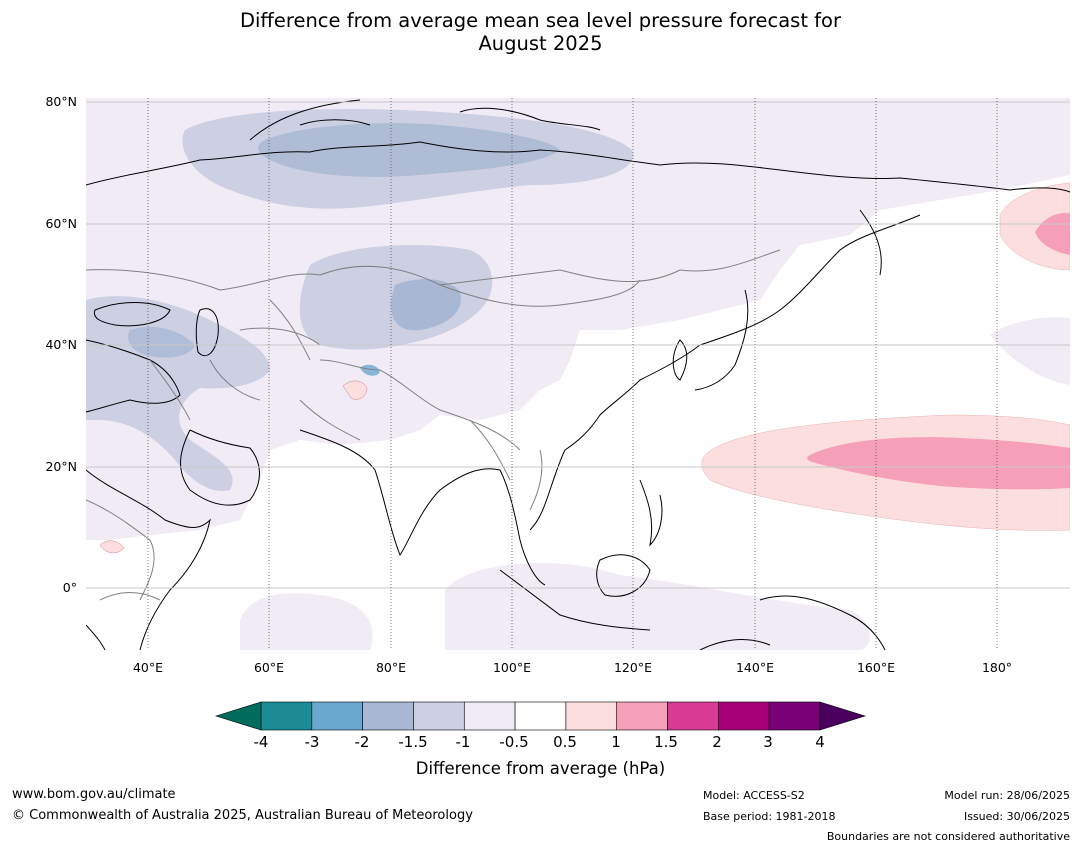 This screenshot has width=1081, height=850. I want to click on coastline-south-asia, so click(422, 507).